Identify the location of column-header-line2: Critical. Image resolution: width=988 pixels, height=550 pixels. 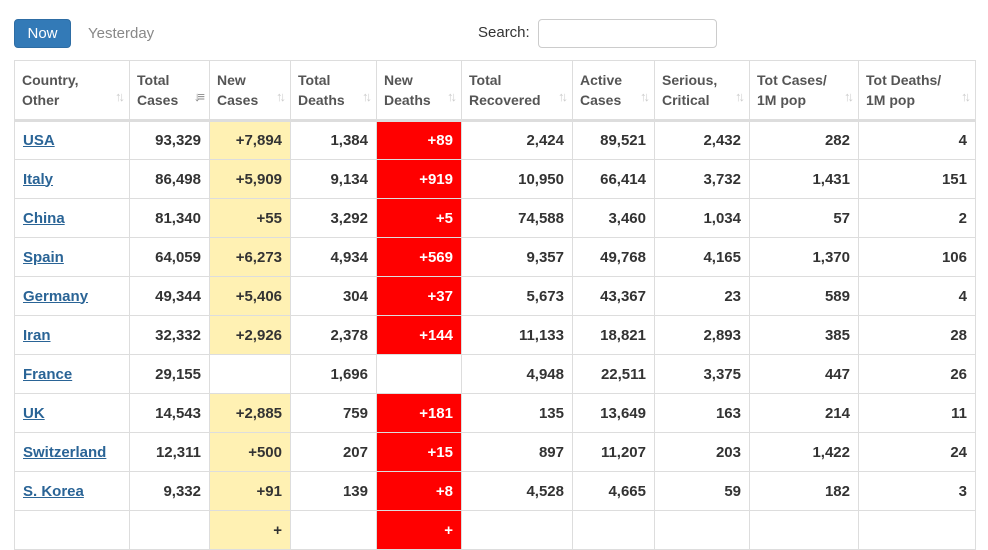
(686, 100).